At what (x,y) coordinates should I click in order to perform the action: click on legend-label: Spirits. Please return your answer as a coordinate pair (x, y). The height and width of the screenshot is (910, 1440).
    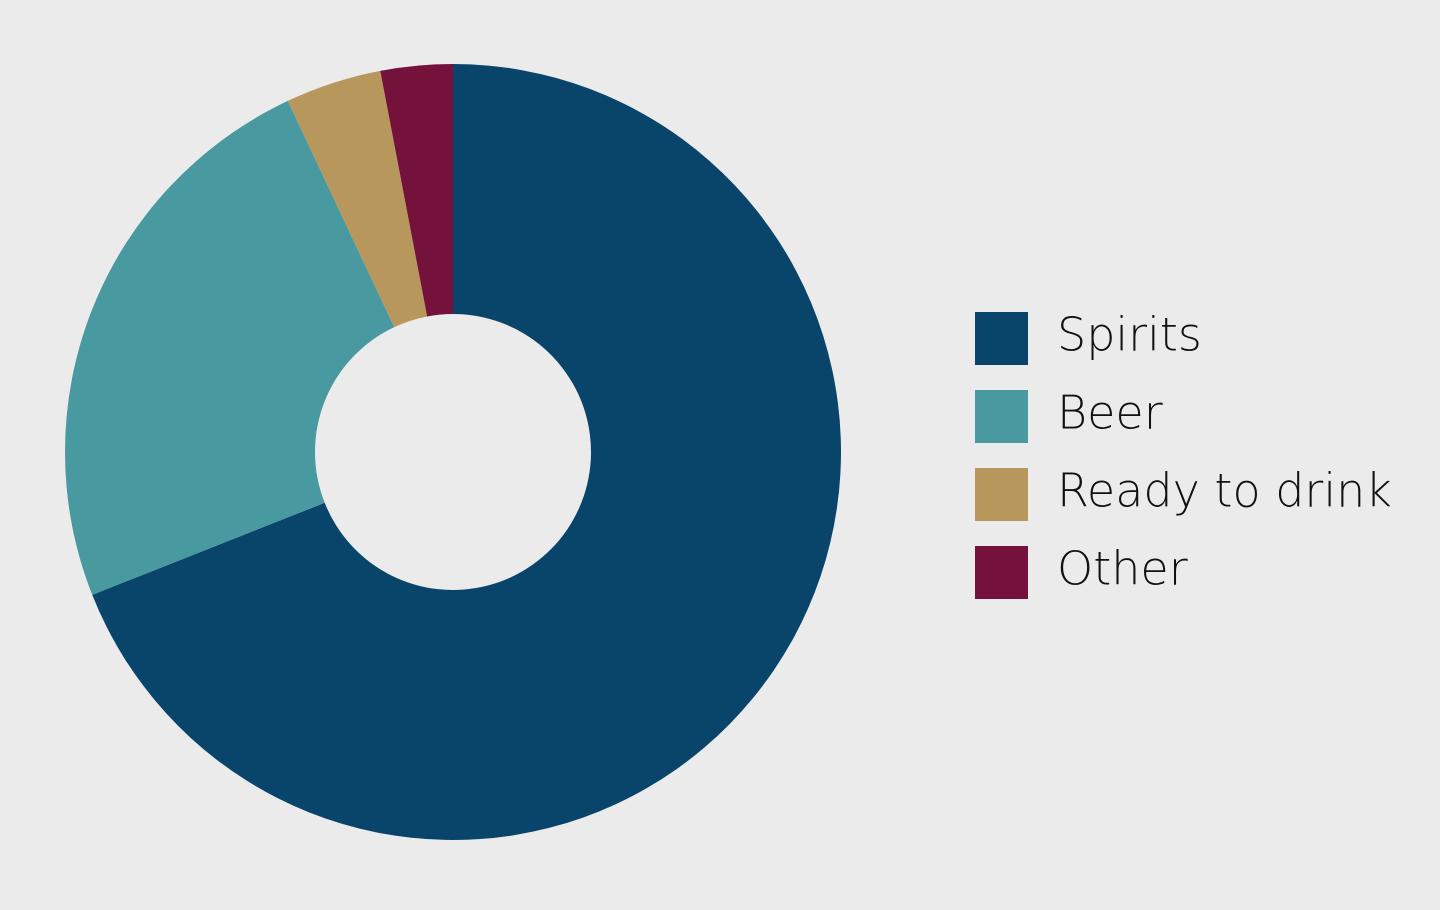
    Looking at the image, I should click on (1129, 335).